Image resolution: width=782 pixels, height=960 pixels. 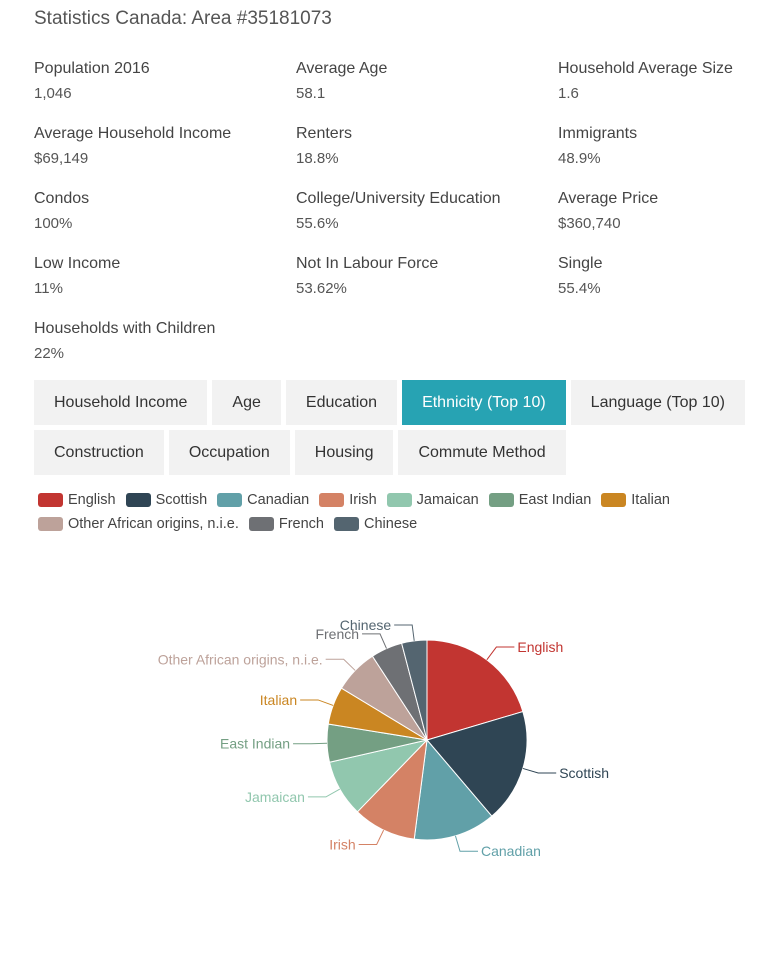 What do you see at coordinates (246, 402) in the screenshot?
I see `tab-age: Age` at bounding box center [246, 402].